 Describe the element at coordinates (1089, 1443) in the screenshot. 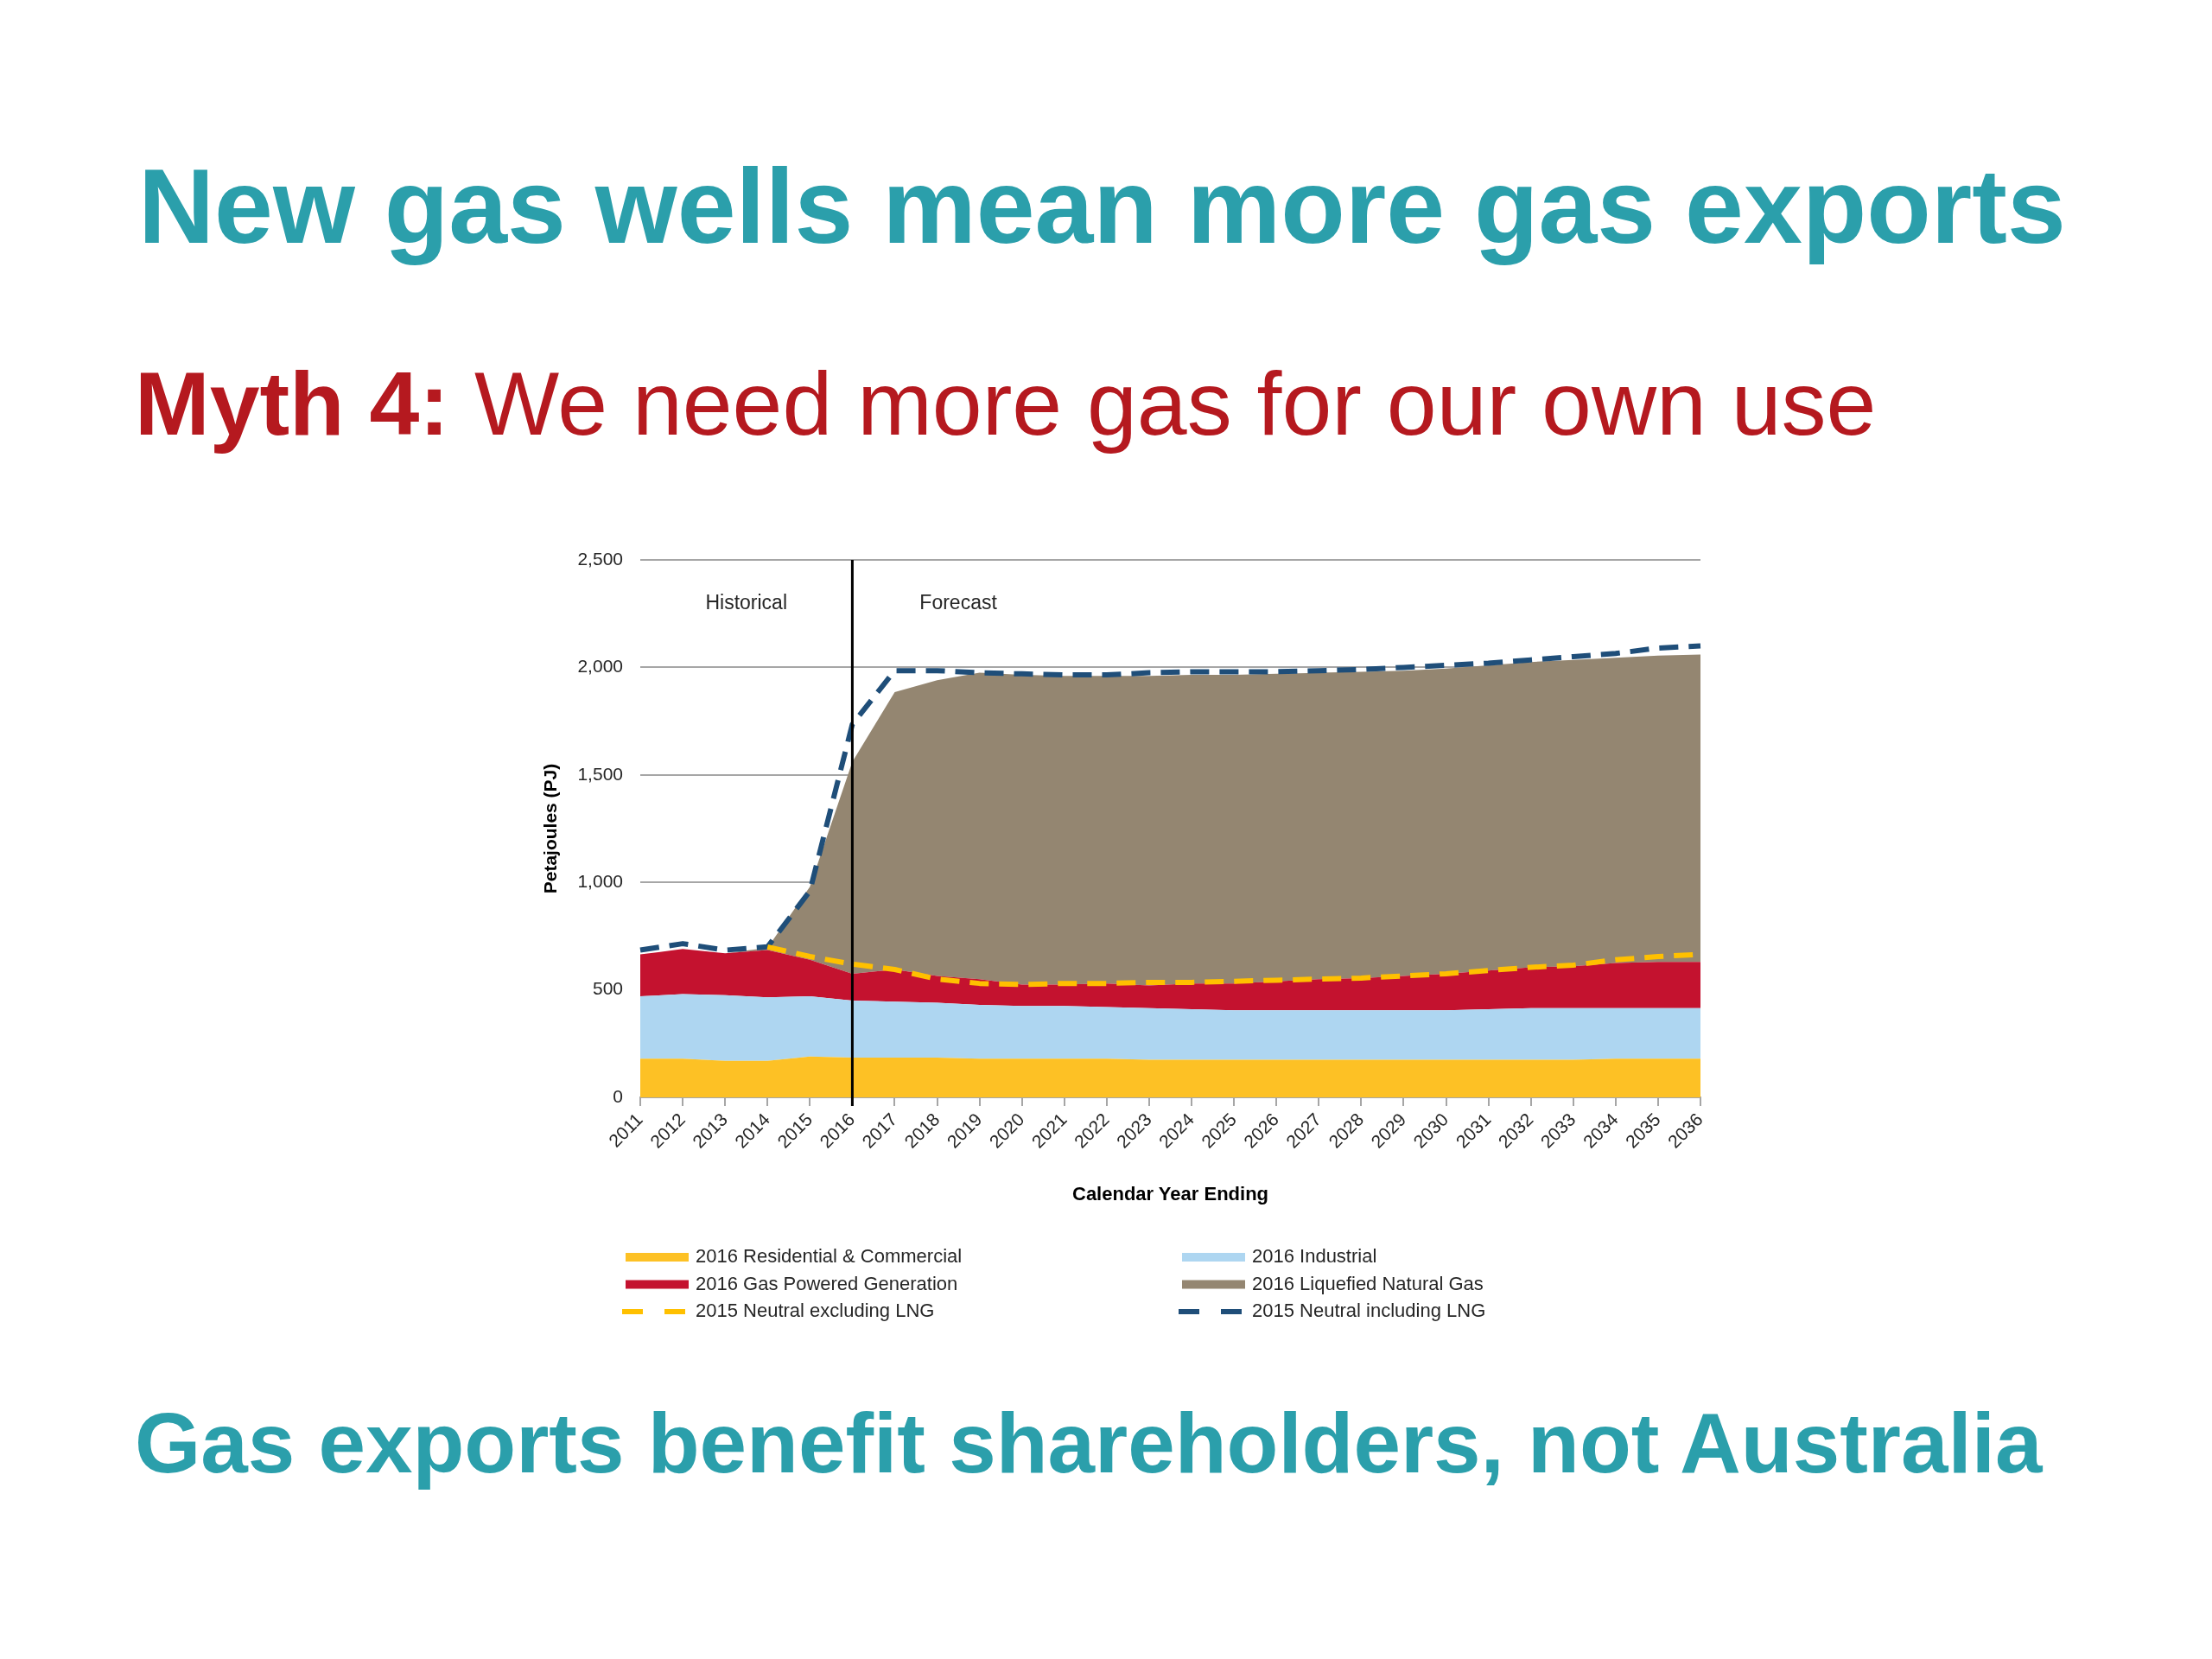

I see `text: Gas exports benefit shareholders, not Australia` at that location.